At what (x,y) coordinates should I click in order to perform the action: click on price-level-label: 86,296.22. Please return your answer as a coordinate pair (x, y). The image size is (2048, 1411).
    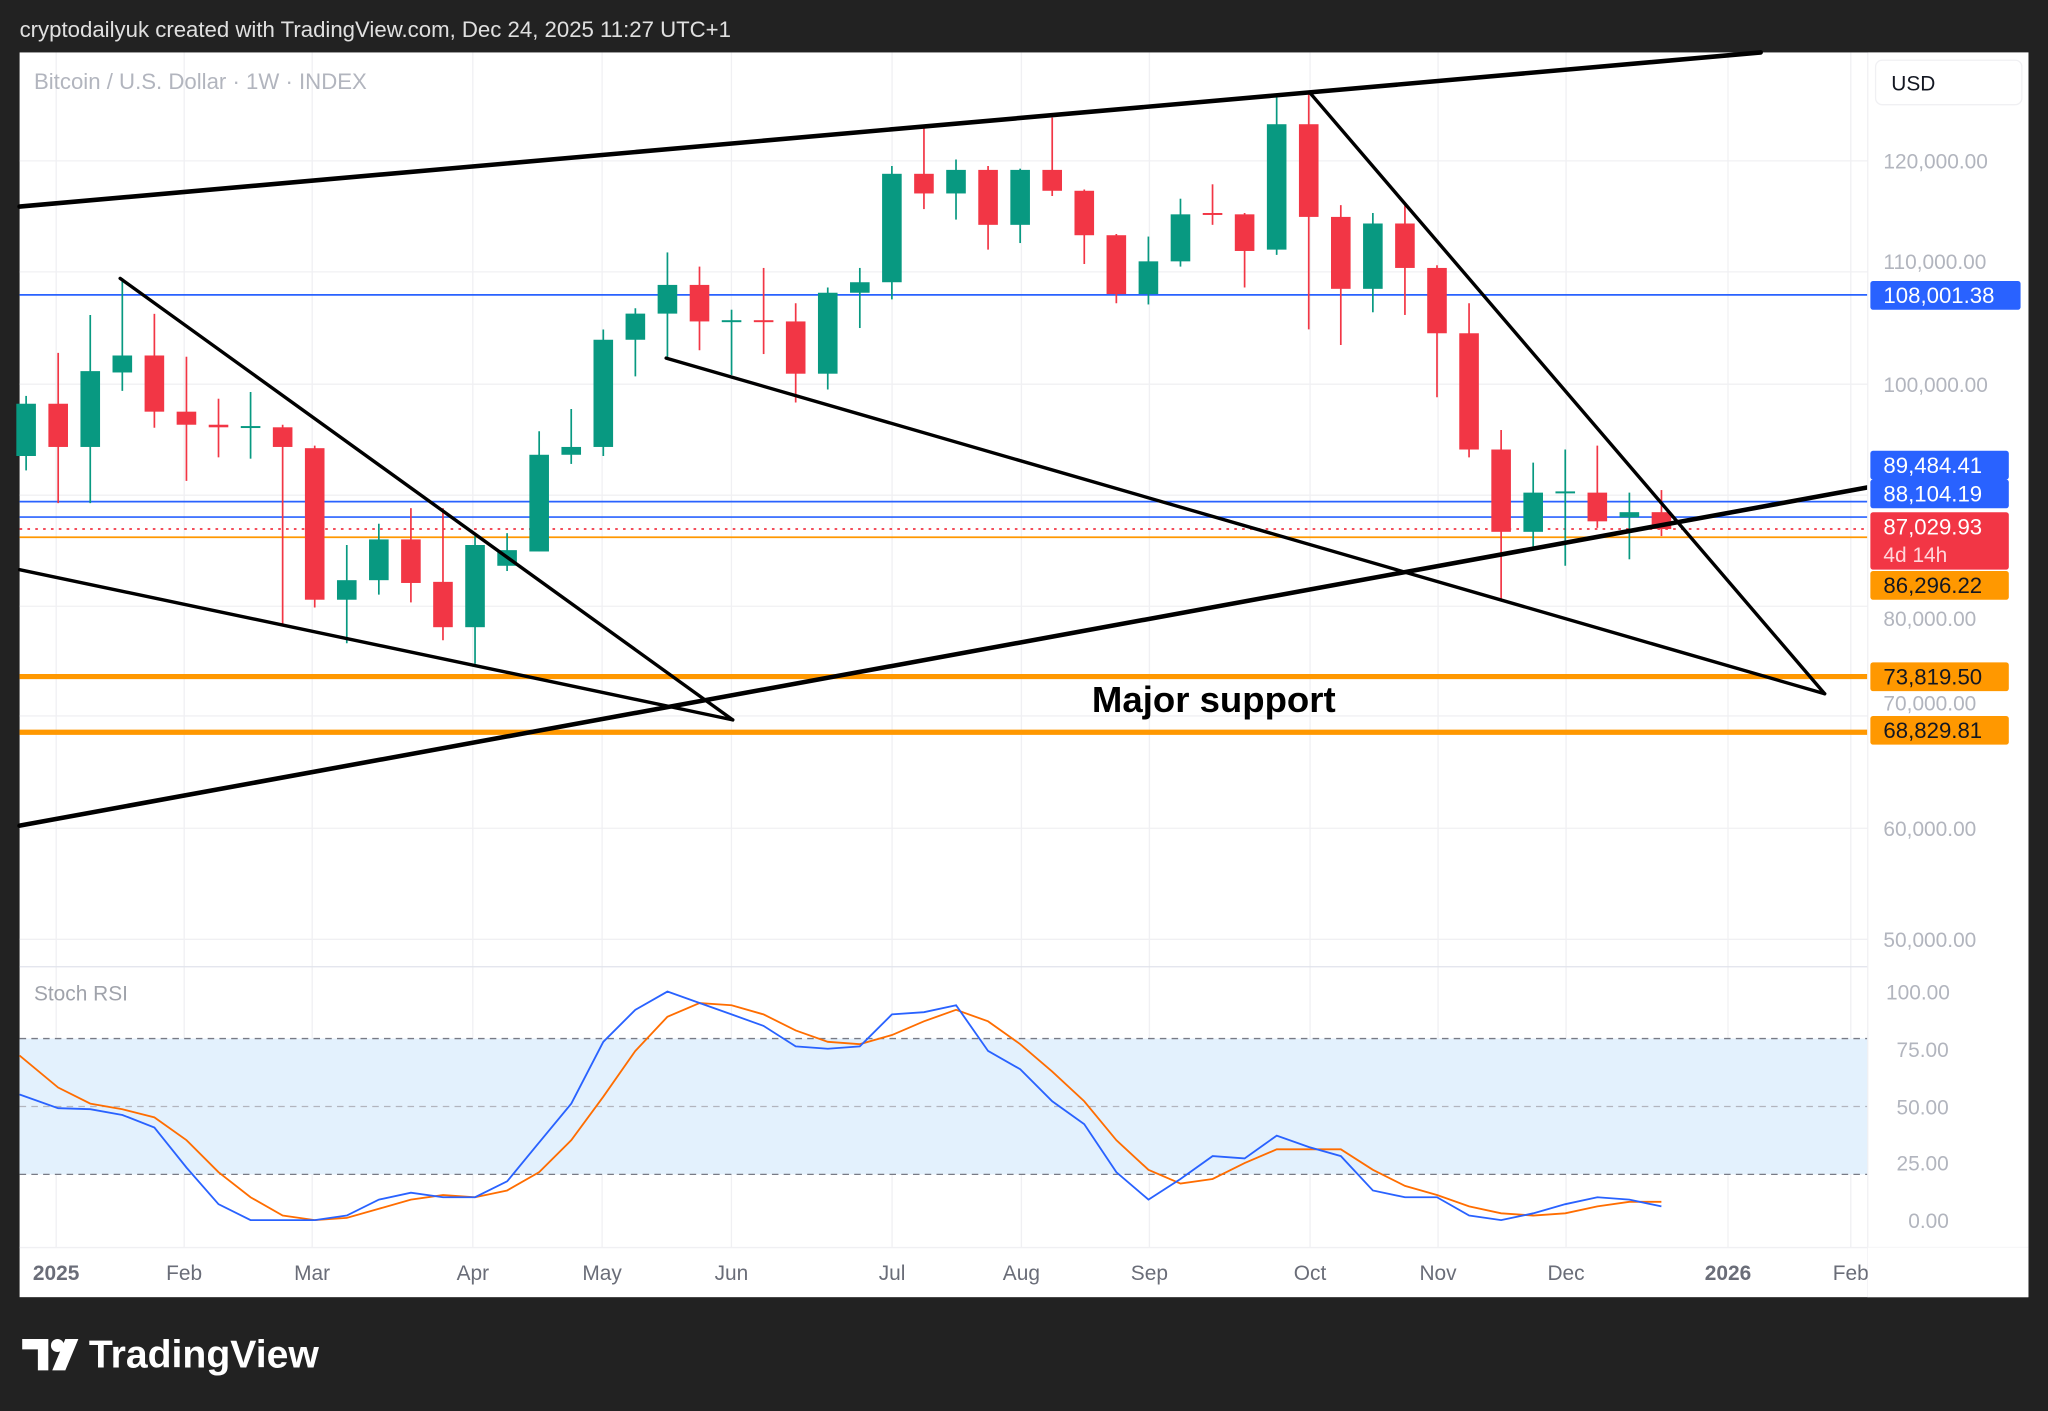
    Looking at the image, I should click on (1939, 585).